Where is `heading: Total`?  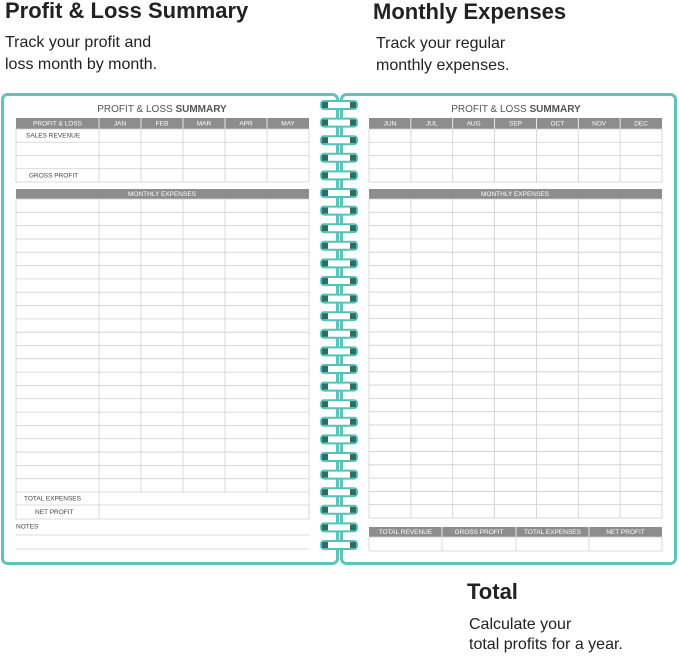
heading: Total is located at coordinates (492, 591).